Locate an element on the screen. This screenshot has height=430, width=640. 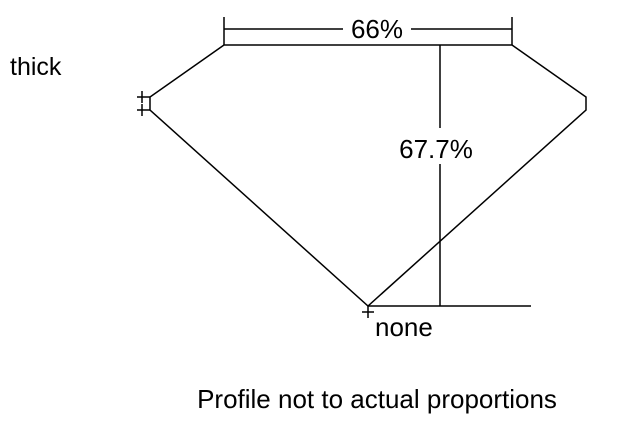
girdle-marker-icon is located at coordinates (143, 103).